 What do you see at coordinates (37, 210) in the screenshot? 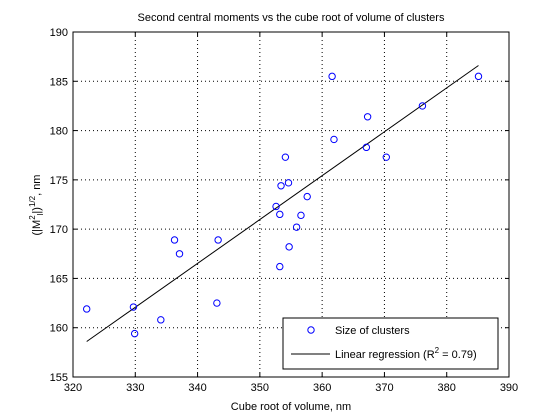
I see `y-label-suffix: |)` at bounding box center [37, 210].